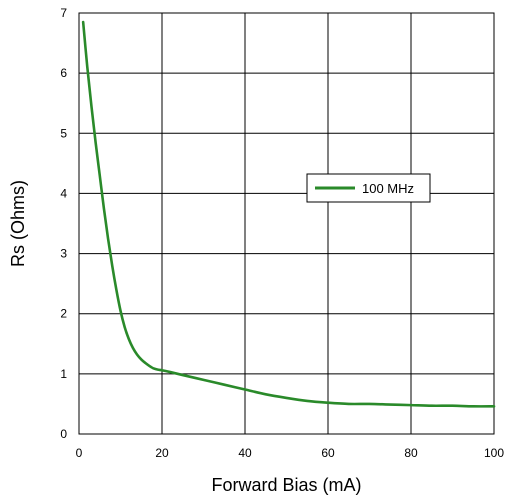 The width and height of the screenshot is (507, 498). Describe the element at coordinates (63, 434) in the screenshot. I see `y-tick-label: 0` at that location.